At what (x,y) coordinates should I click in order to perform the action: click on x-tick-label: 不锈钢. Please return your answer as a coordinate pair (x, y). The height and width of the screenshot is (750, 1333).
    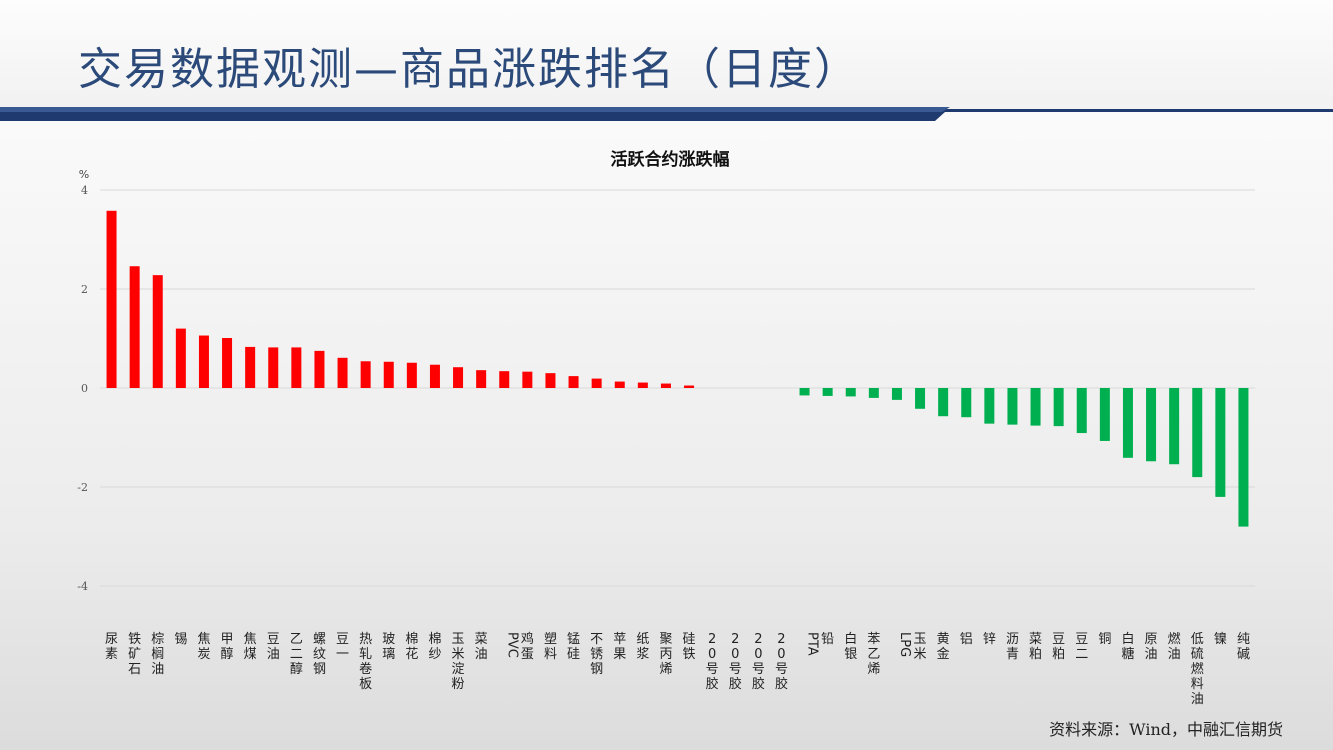
    Looking at the image, I should click on (596, 654).